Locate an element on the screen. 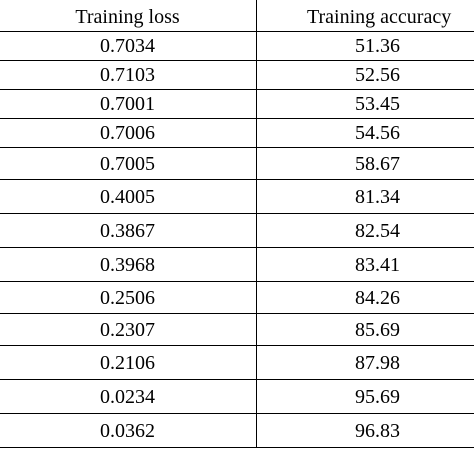 The width and height of the screenshot is (474, 474). table-row: 0.3867 82.54 is located at coordinates (237, 230).